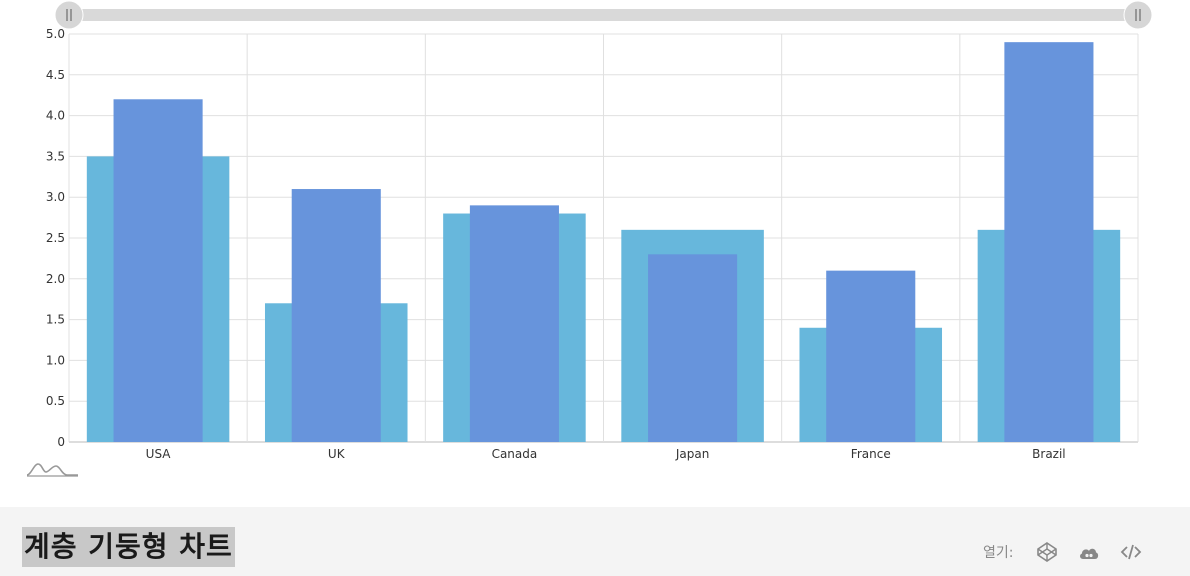  I want to click on footer: 계층 기둥형 차트 열기:, so click(595, 541).